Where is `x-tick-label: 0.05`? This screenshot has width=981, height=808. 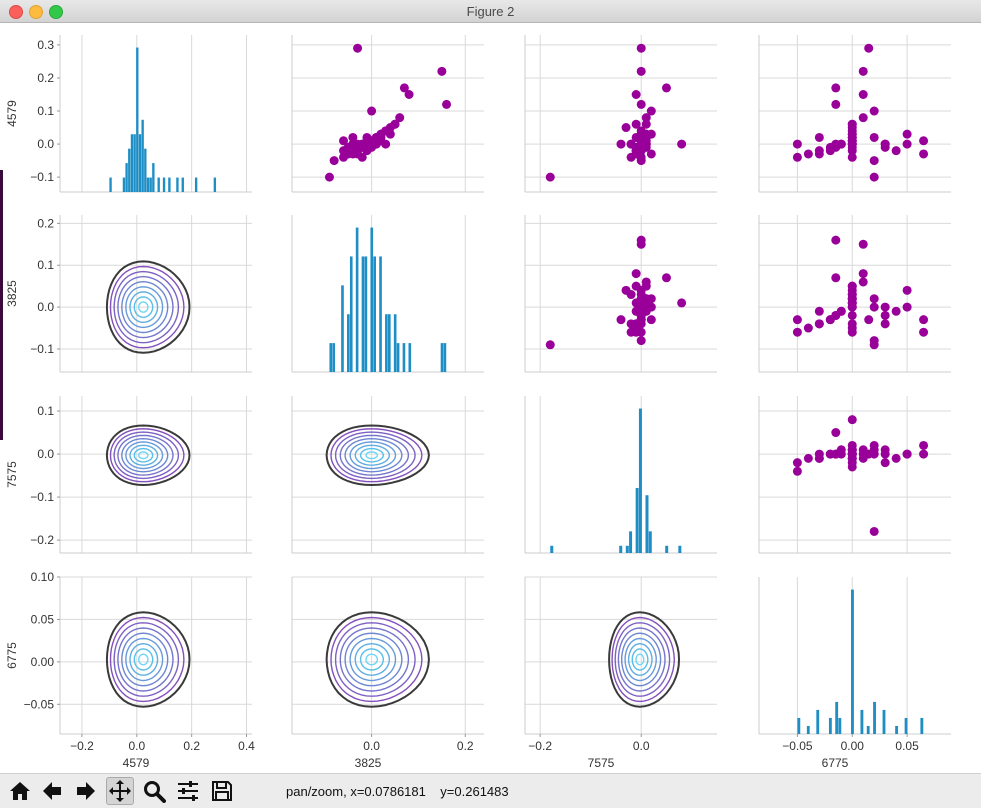
x-tick-label: 0.05 is located at coordinates (907, 746).